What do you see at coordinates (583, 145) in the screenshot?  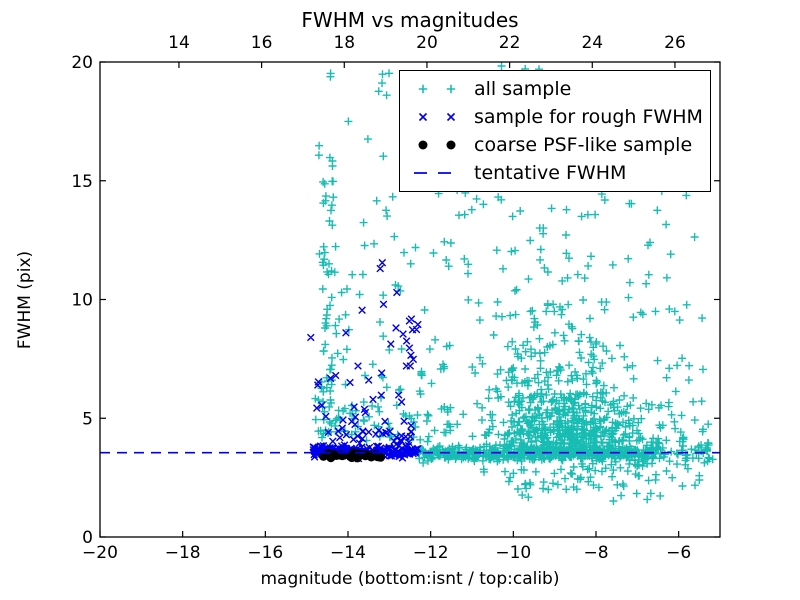 I see `legend-label: coarse PSF-like sample` at bounding box center [583, 145].